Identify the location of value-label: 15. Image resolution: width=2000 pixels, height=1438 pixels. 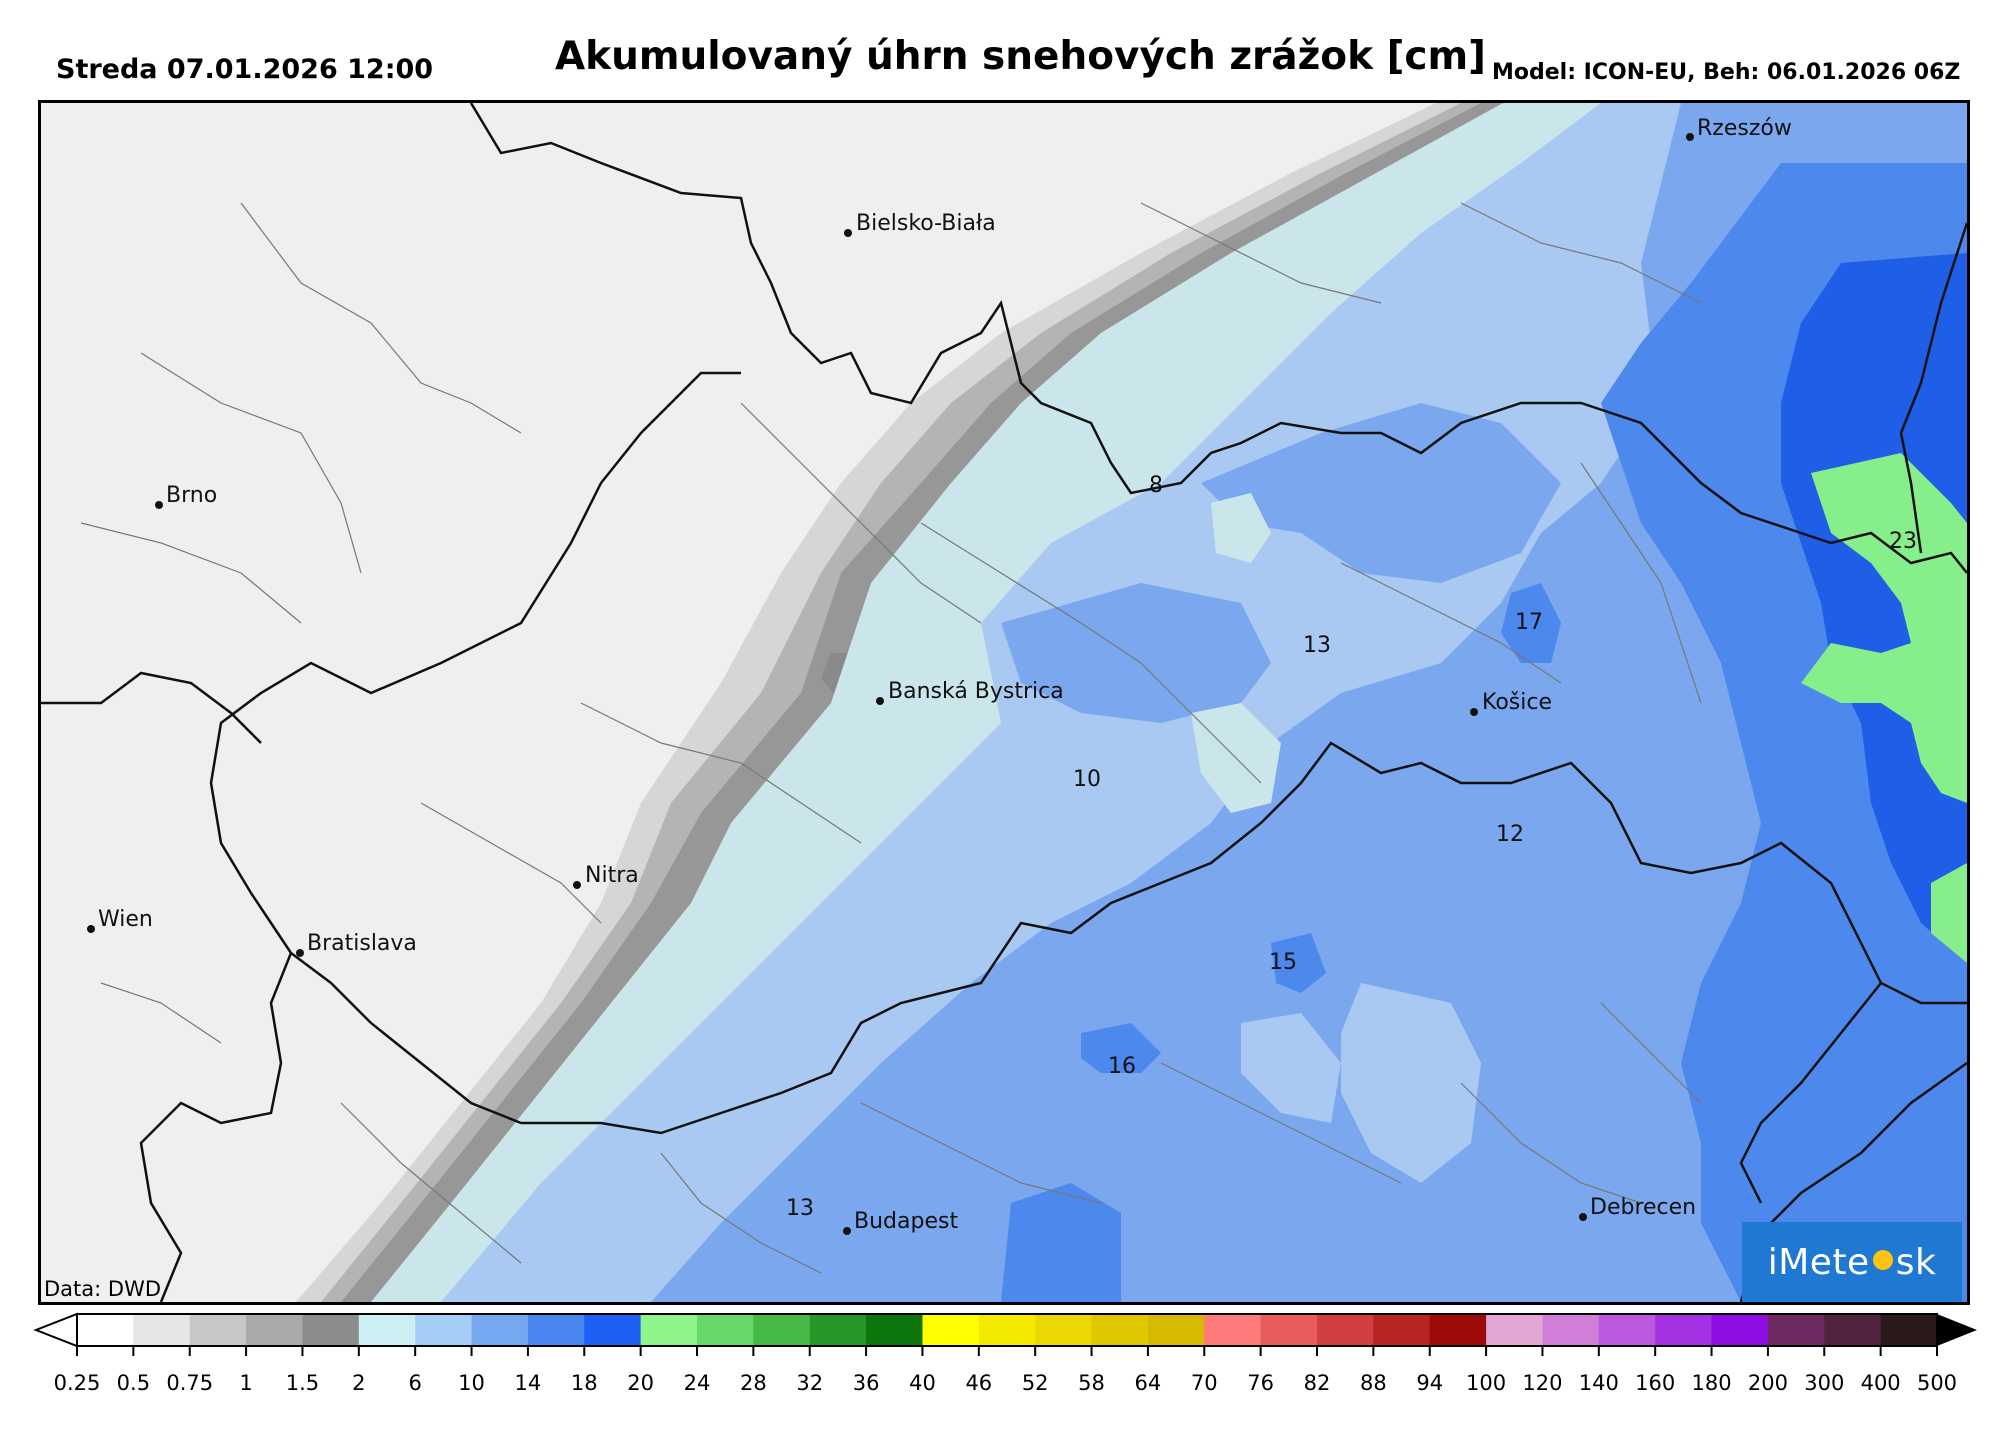
(1283, 962).